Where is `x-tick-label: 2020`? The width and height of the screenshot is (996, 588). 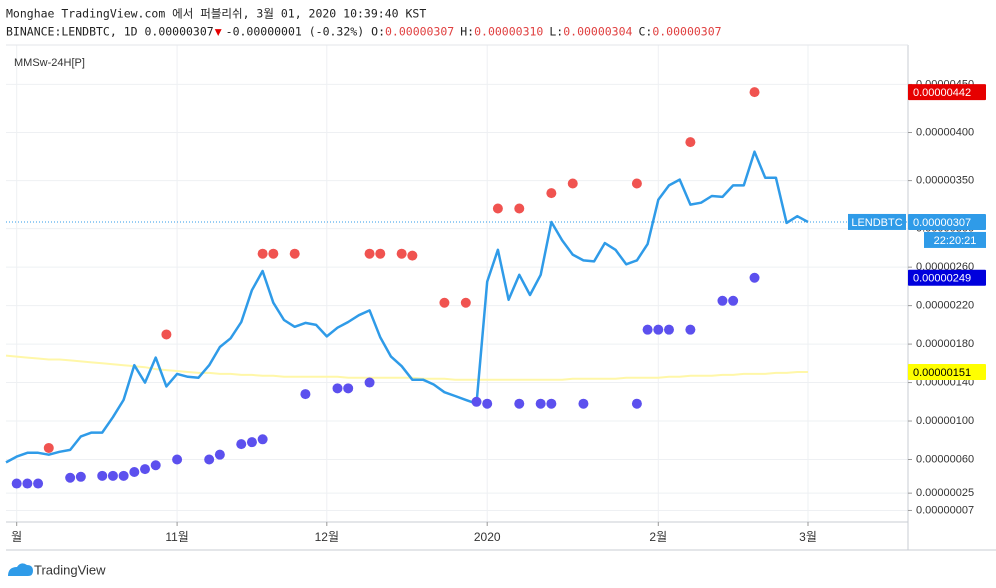
x-tick-label: 2020 is located at coordinates (487, 537).